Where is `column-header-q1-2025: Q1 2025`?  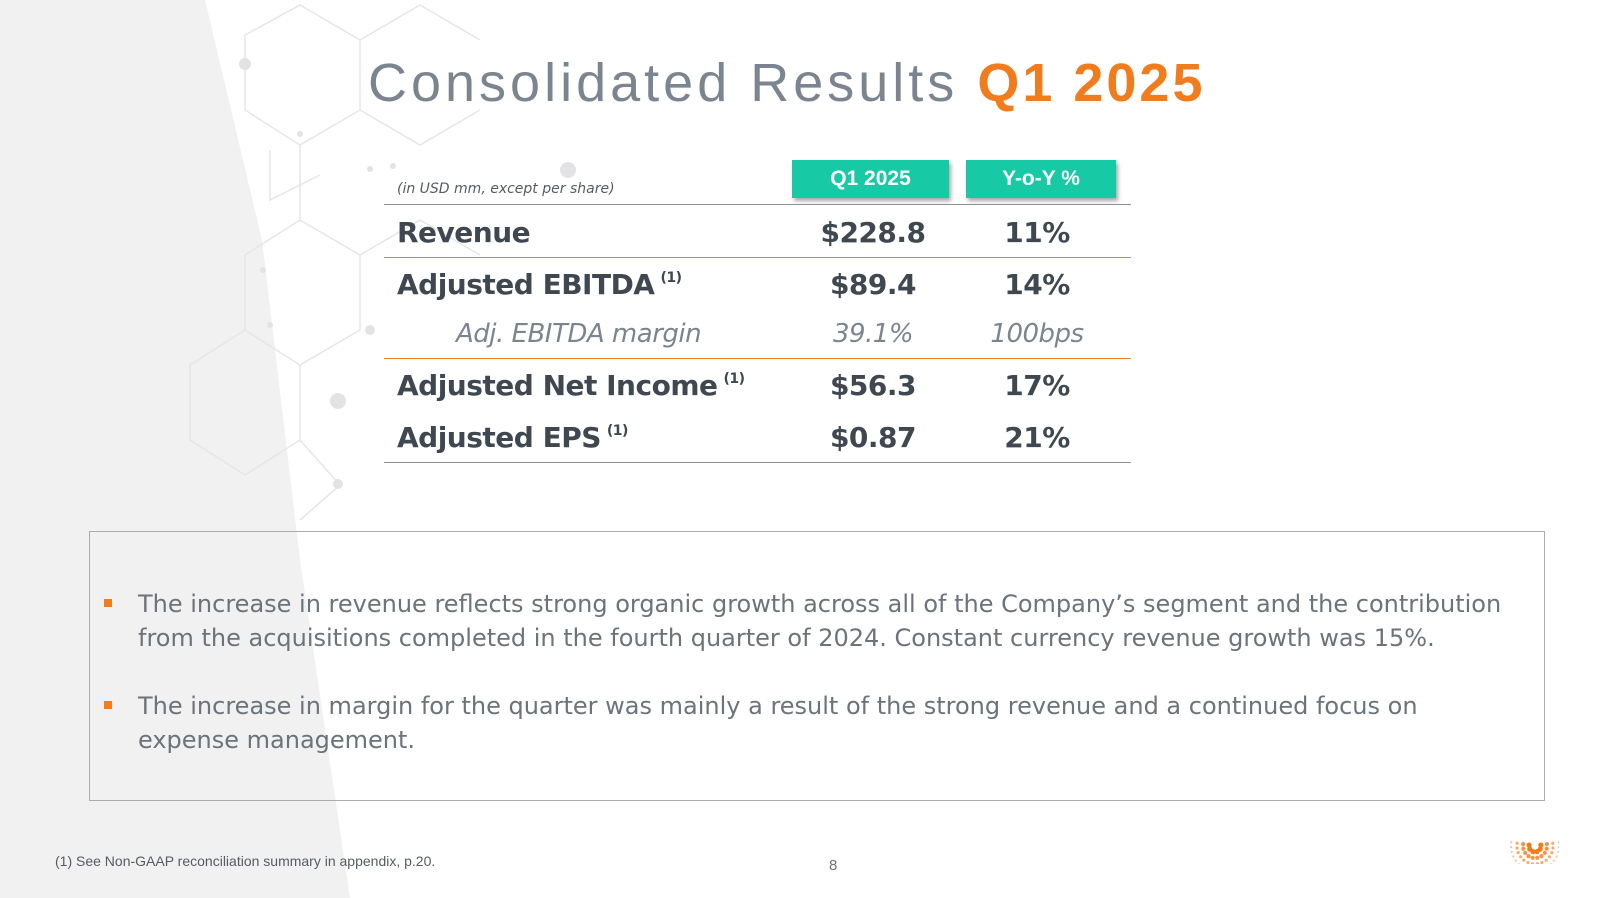 column-header-q1-2025: Q1 2025 is located at coordinates (870, 179).